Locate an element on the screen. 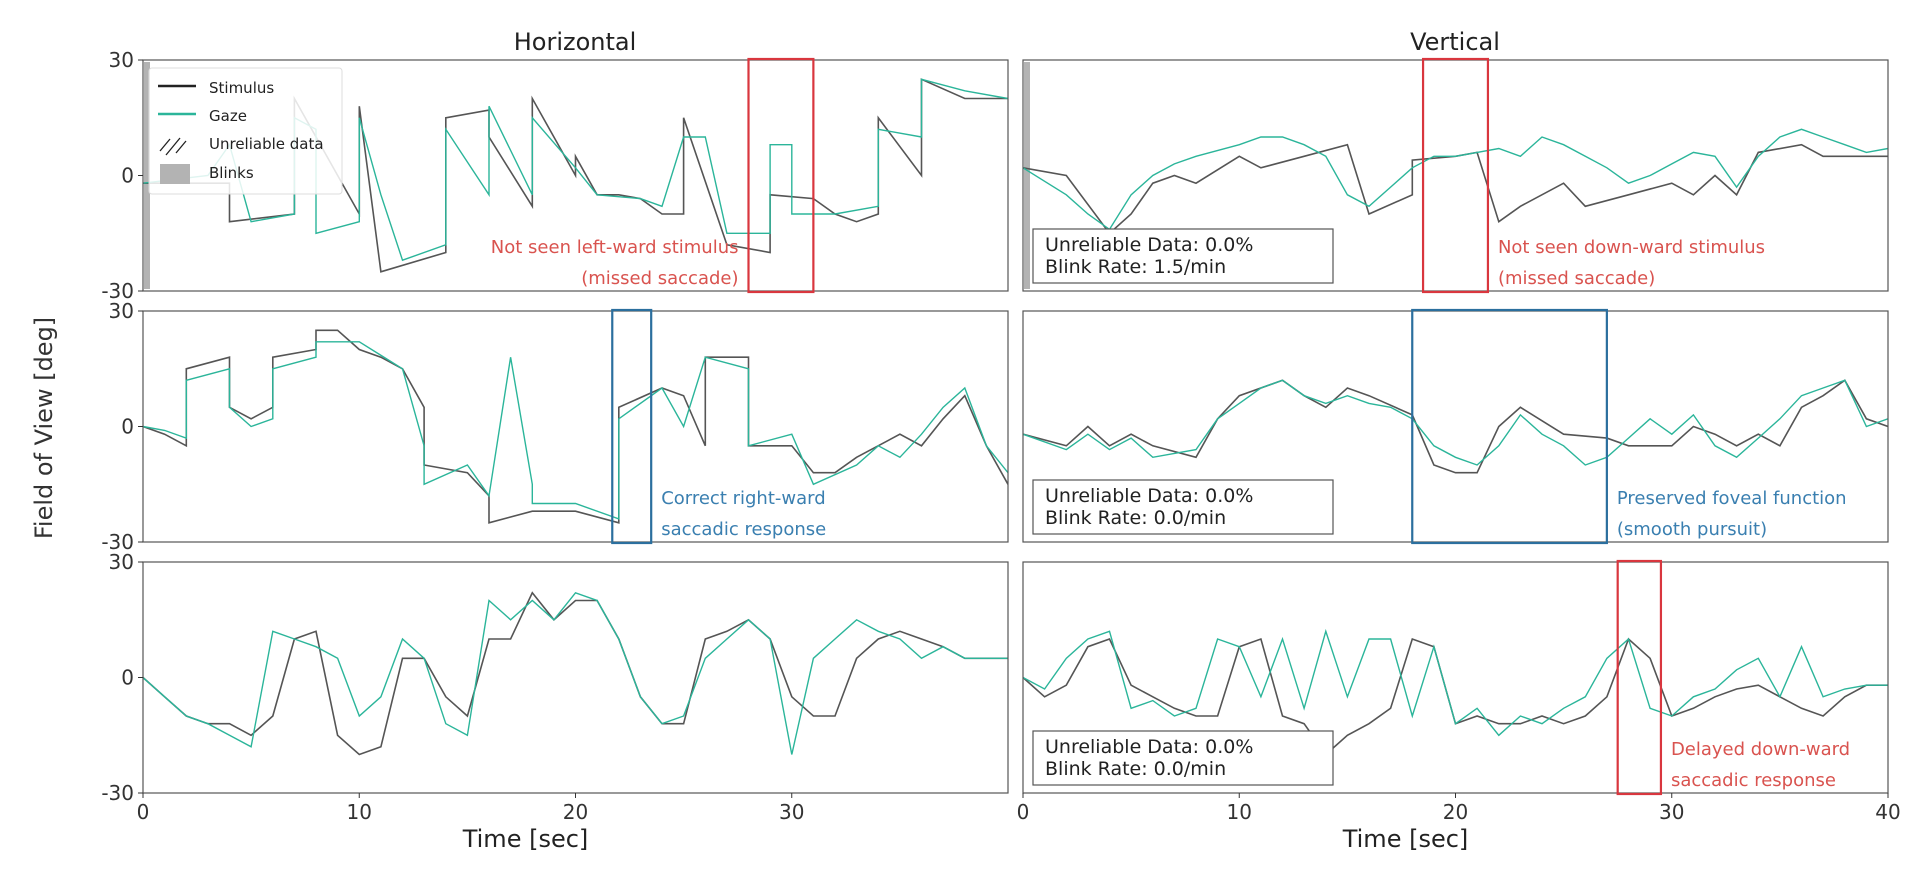  annotation-text: Delayed down-ward is located at coordinates (1760, 749).